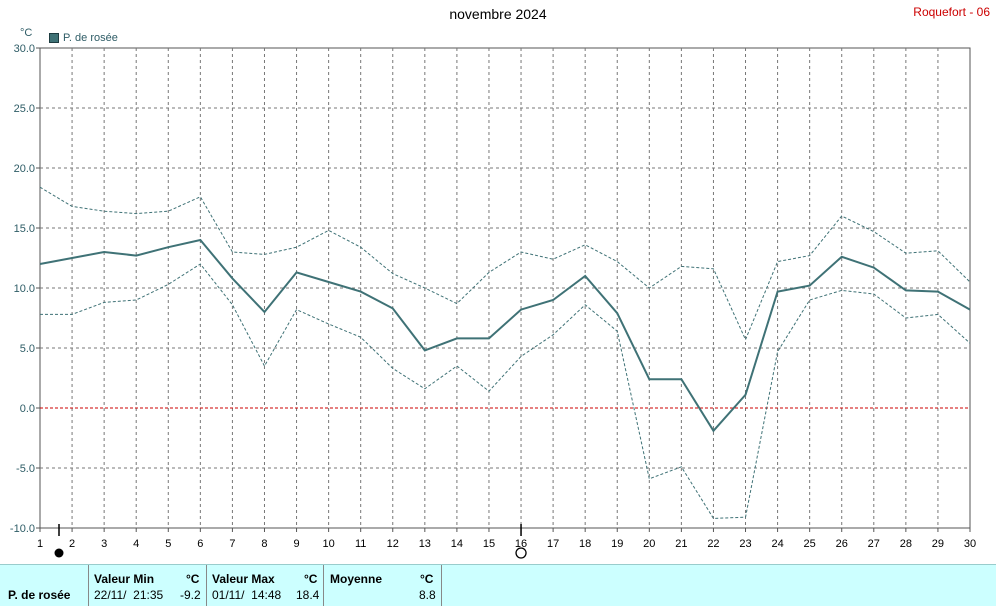  I want to click on legend: P. de rosée, so click(83, 38).